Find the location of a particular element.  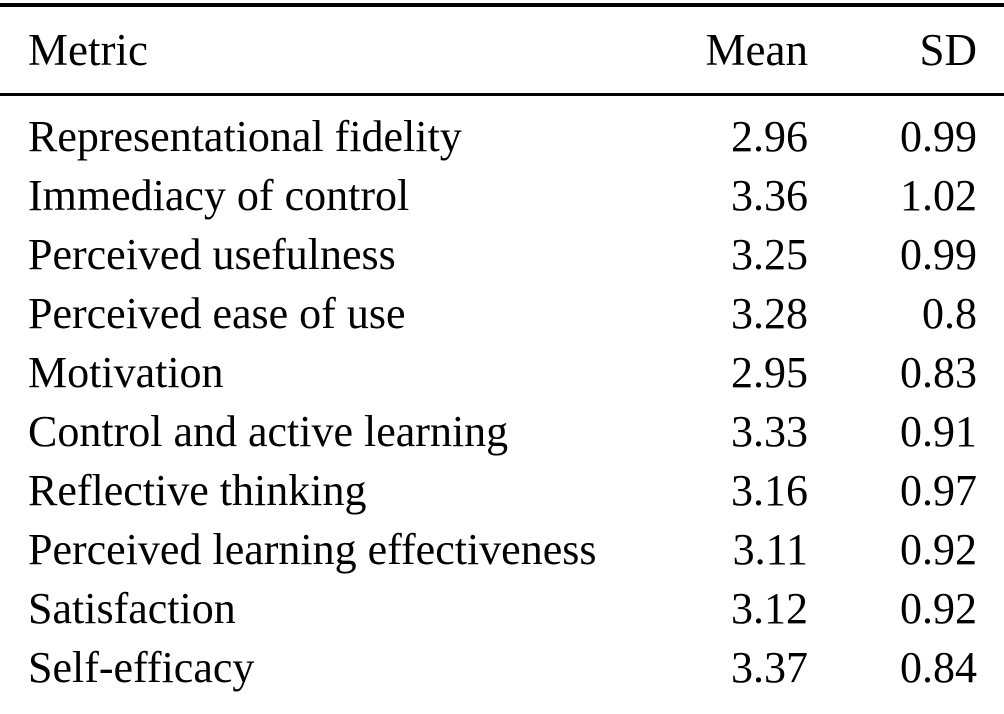

sd-cell: 0.91 is located at coordinates (938, 431).